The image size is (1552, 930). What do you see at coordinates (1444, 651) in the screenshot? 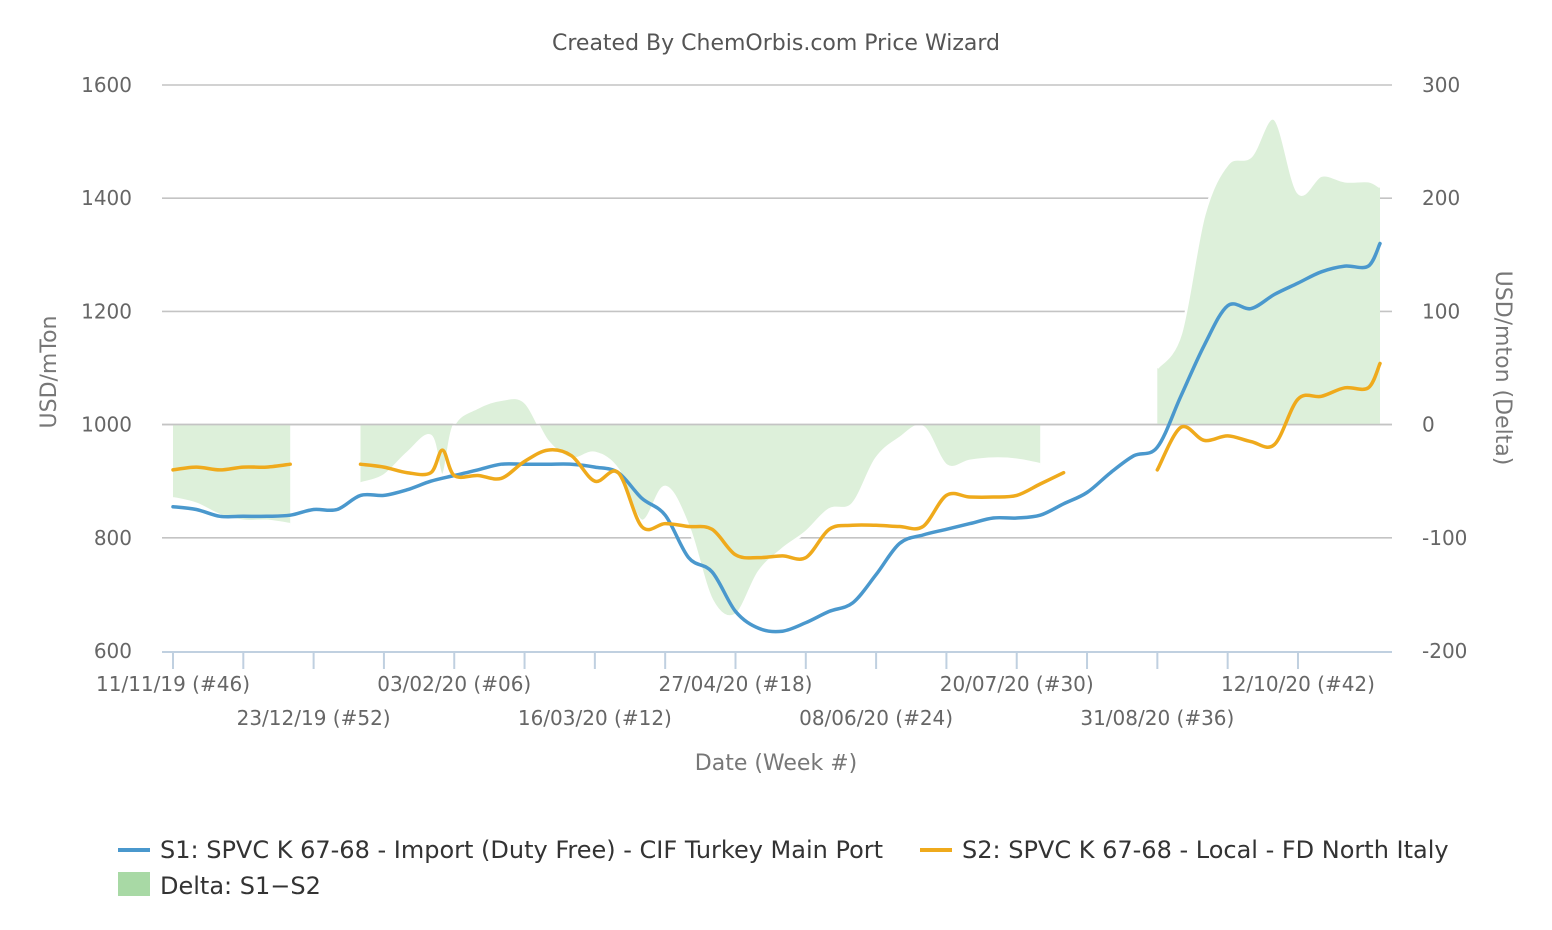
I see `y-right-tick-label: -200` at bounding box center [1444, 651].